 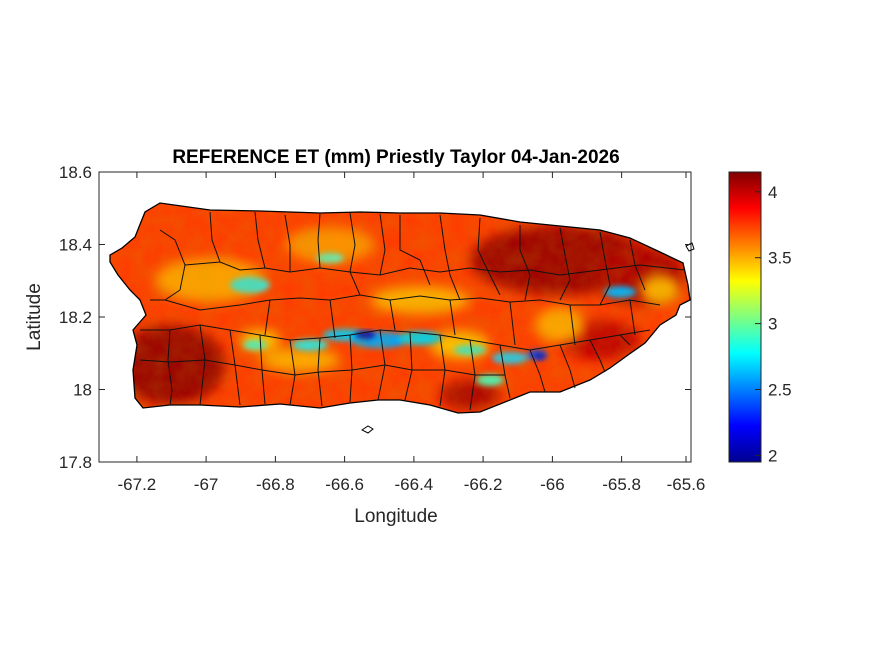 What do you see at coordinates (382, 390) in the screenshot?
I see `y-tick-3: 18` at bounding box center [382, 390].